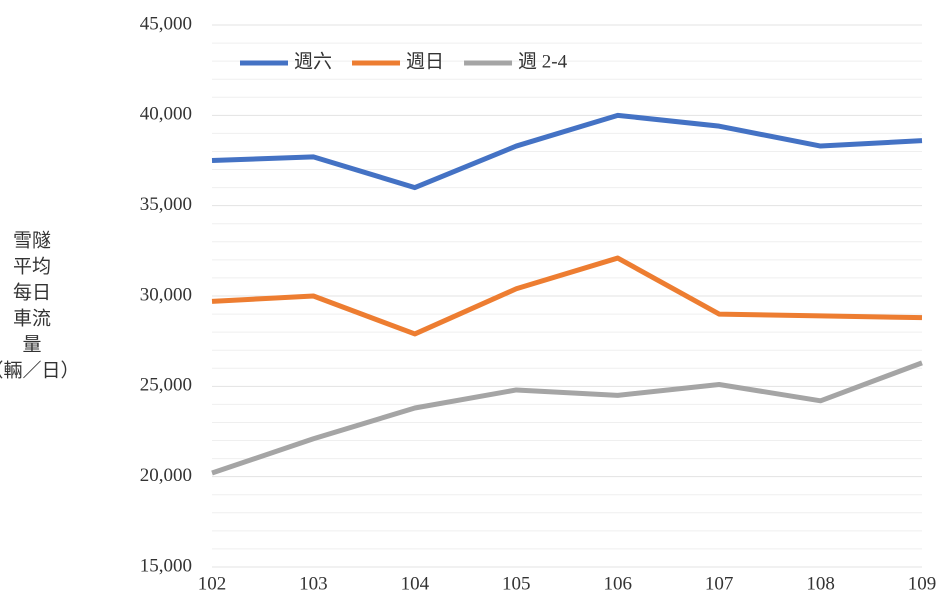  What do you see at coordinates (40, 370) in the screenshot?
I see `y-axis-label: （輛／日）` at bounding box center [40, 370].